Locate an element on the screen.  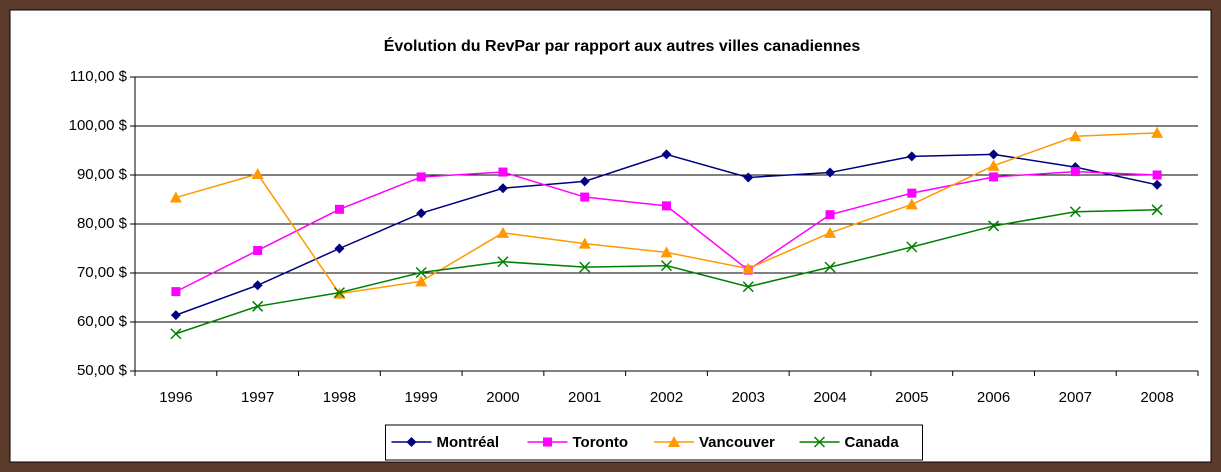
x-tick-label: 1998 is located at coordinates (339, 397).